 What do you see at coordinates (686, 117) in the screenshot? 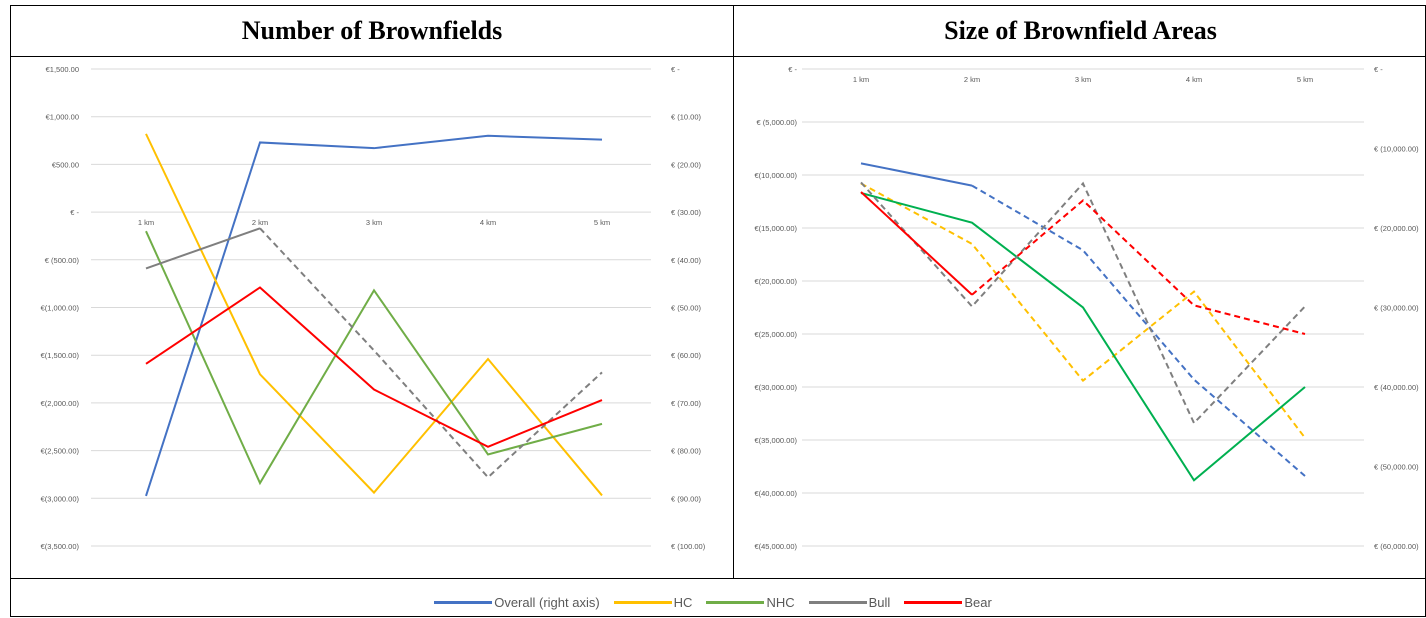
I see `right-tick-label: € (10.00)` at bounding box center [686, 117].